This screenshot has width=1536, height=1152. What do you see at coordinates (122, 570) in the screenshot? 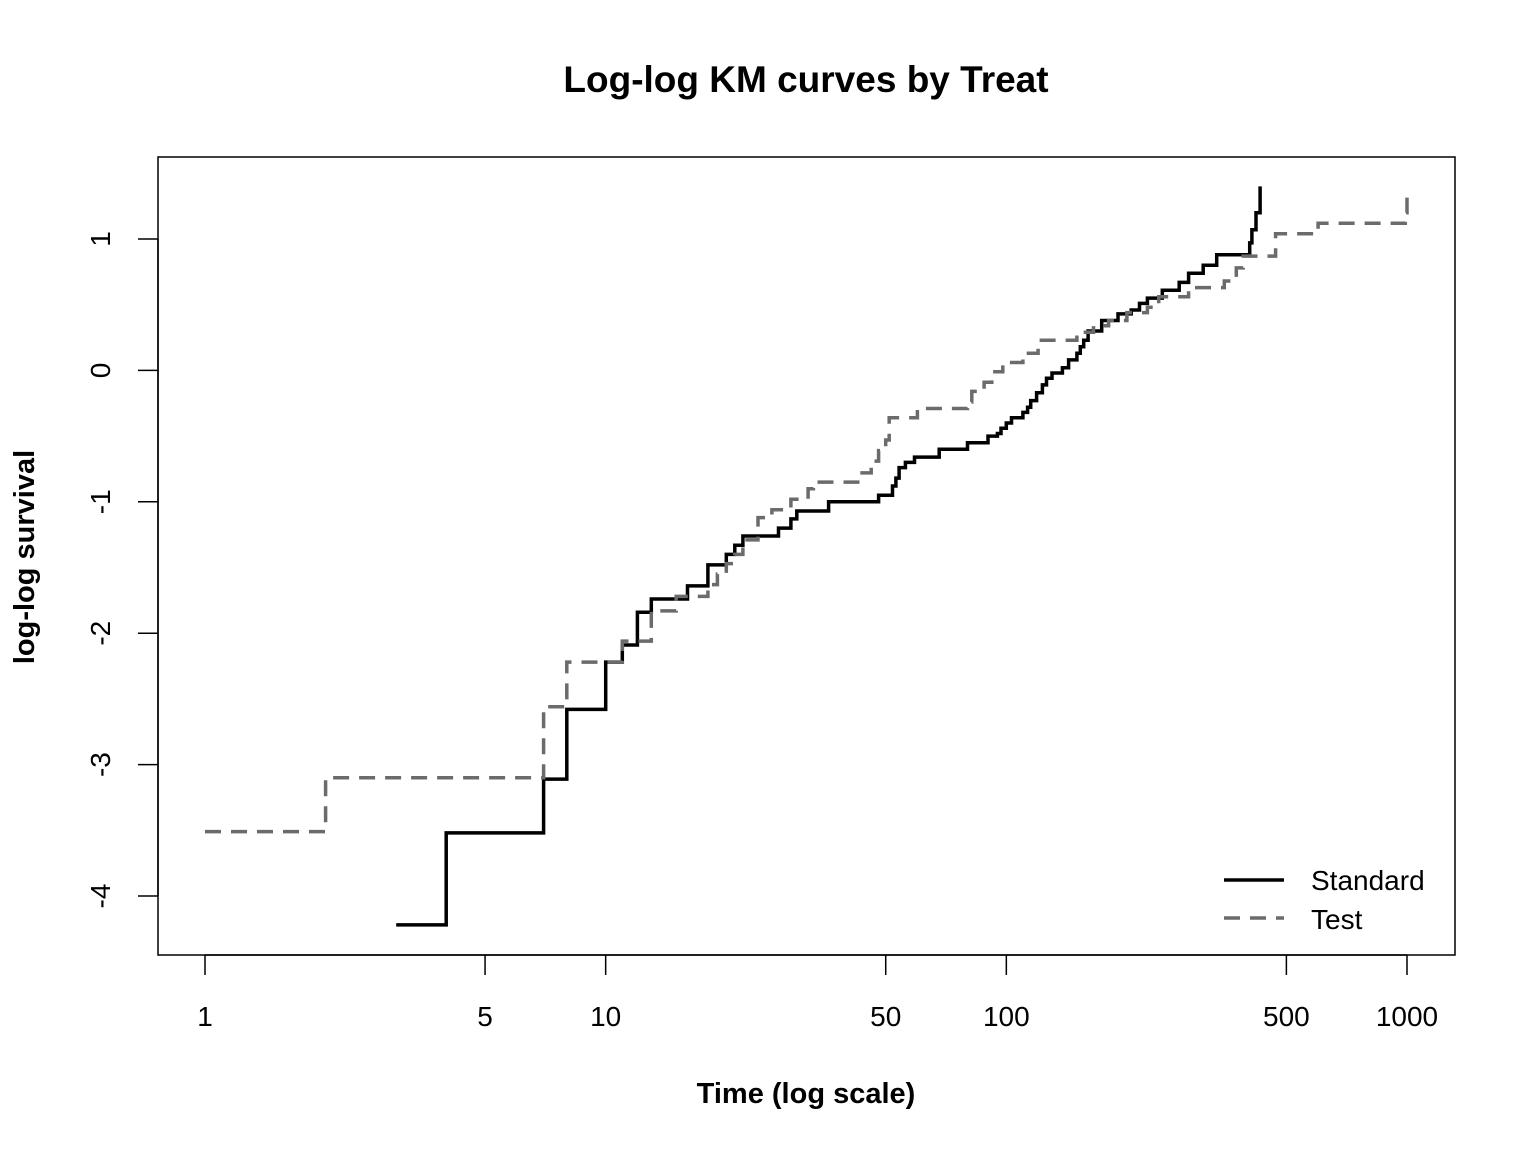
I see `y-axis: -4 -3 -2 -1 0 1` at bounding box center [122, 570].